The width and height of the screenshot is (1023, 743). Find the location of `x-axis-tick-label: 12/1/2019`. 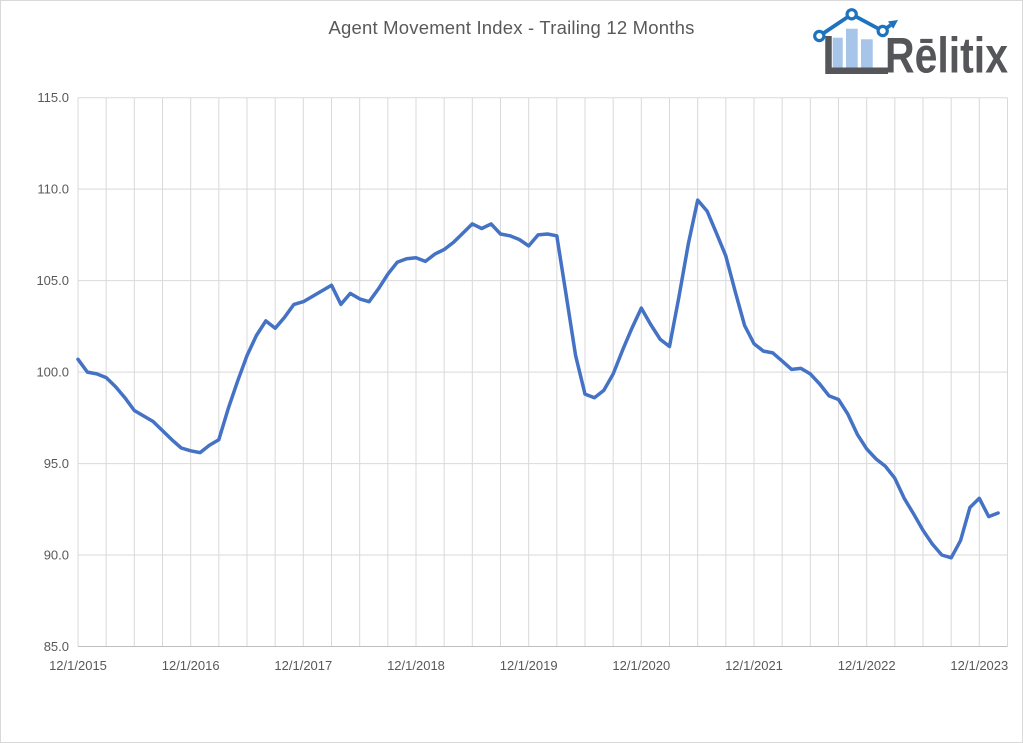

x-axis-tick-label: 12/1/2019 is located at coordinates (529, 665).